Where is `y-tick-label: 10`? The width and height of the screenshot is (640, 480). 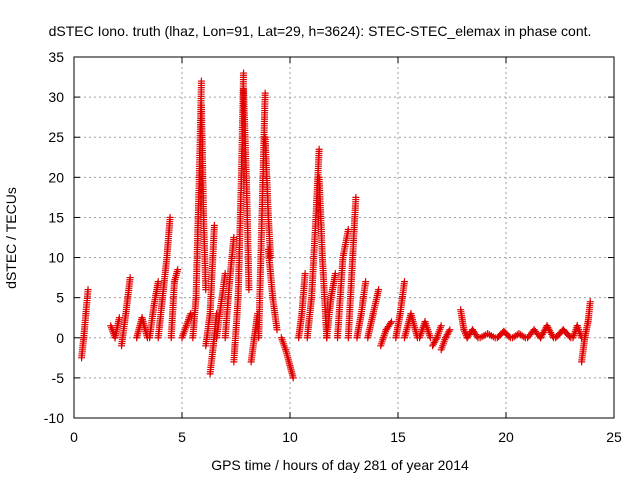
y-tick-label: 10 is located at coordinates (56, 258).